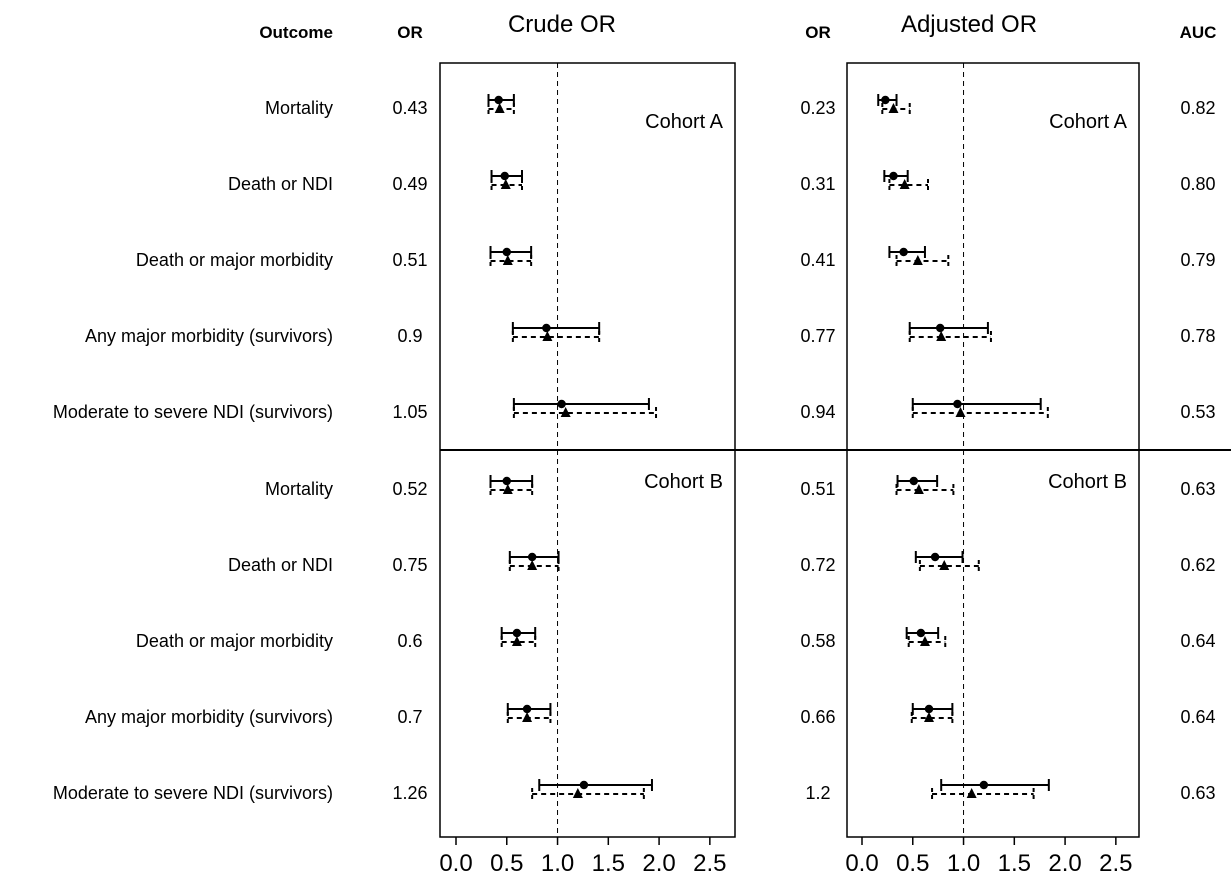 The height and width of the screenshot is (873, 1231). What do you see at coordinates (409, 793) in the screenshot?
I see `crude-or-value: 1.26` at bounding box center [409, 793].